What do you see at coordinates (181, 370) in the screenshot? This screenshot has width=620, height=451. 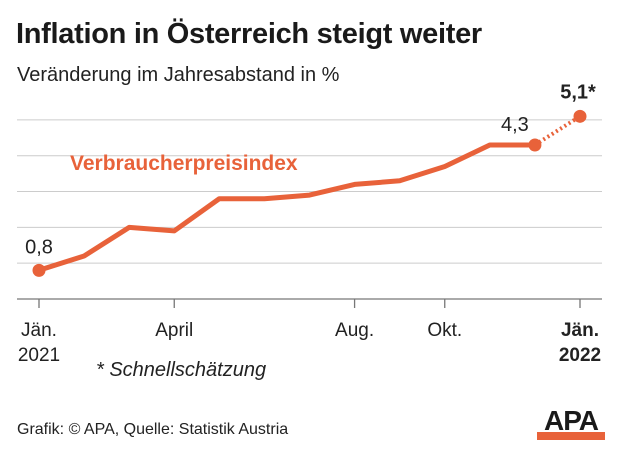 I see `footnote: * Schnellschätzung` at bounding box center [181, 370].